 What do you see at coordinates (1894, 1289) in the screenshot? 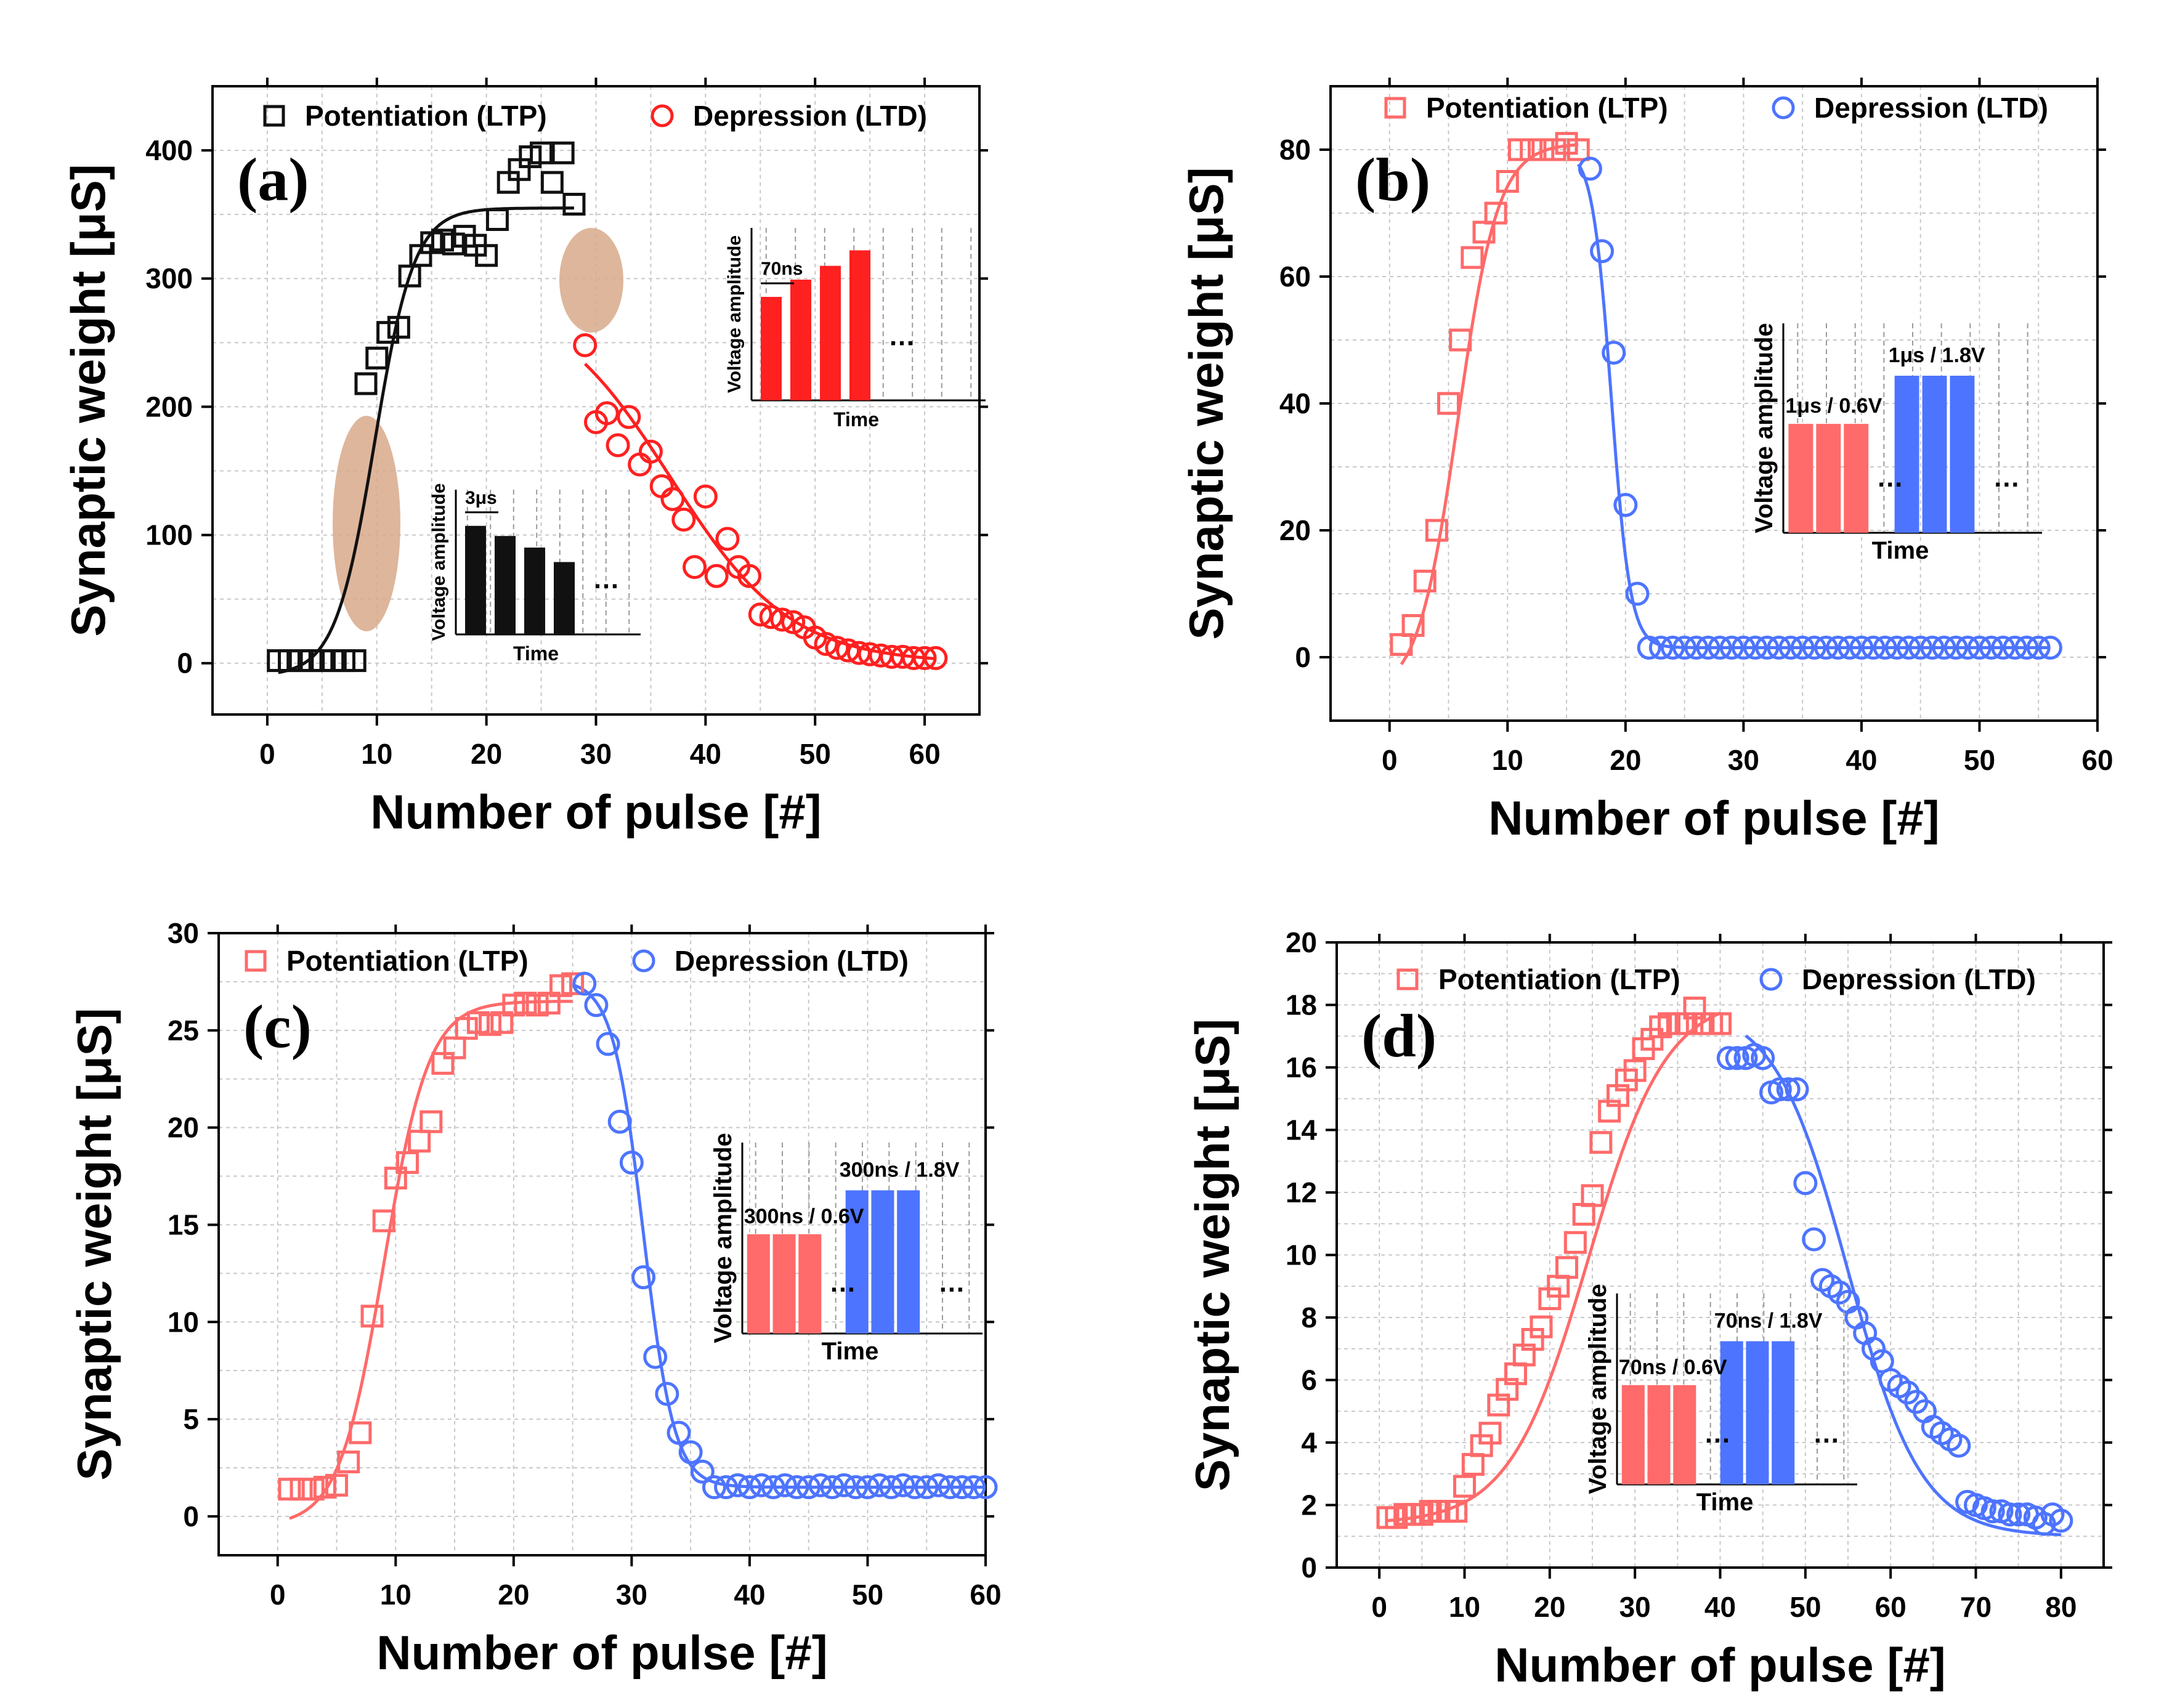
I see `series-ltd` at bounding box center [1894, 1289].